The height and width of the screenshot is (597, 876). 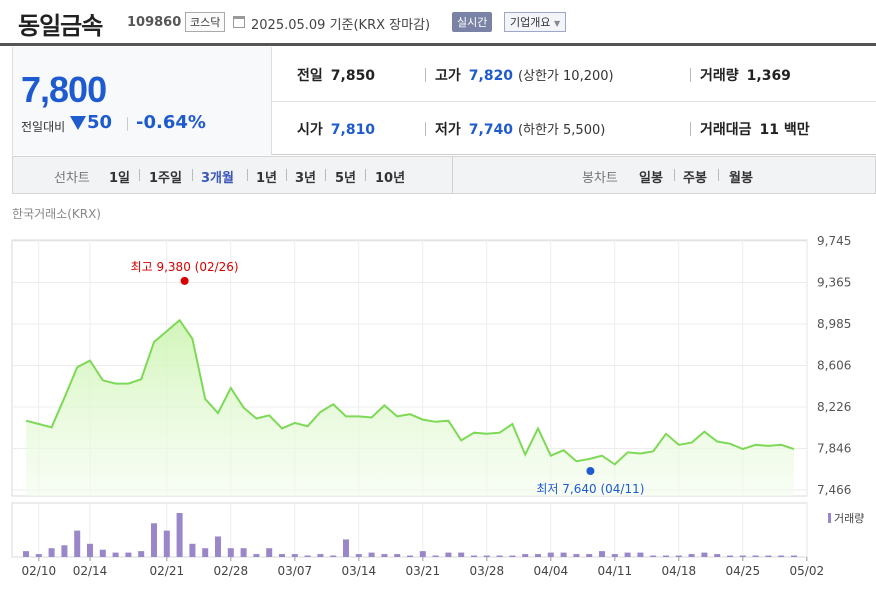 I want to click on period-1w: 1주일, so click(x=165, y=178).